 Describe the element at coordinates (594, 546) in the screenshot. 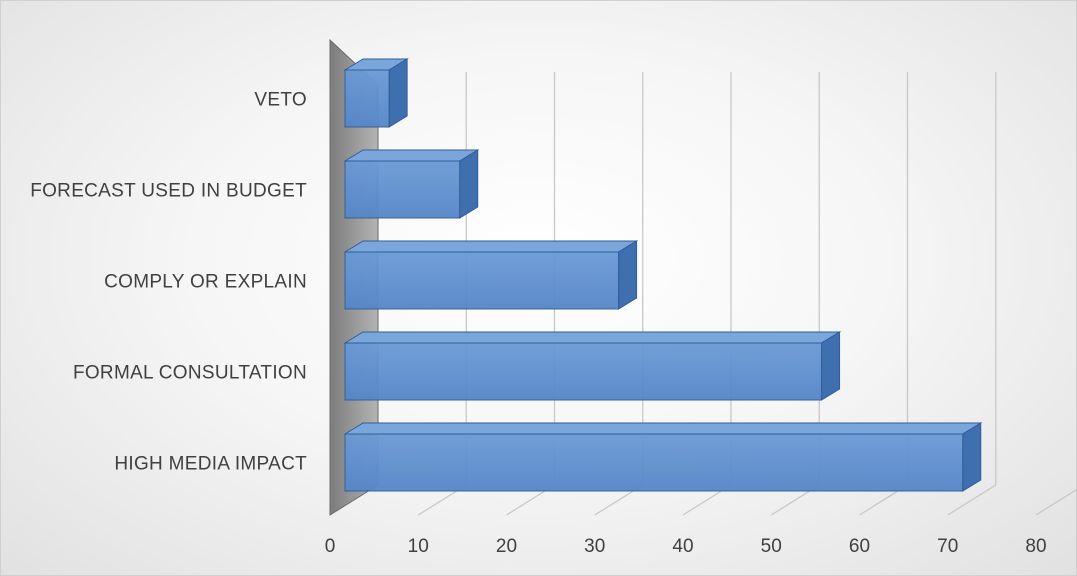

I see `x-tick-label: 30` at that location.